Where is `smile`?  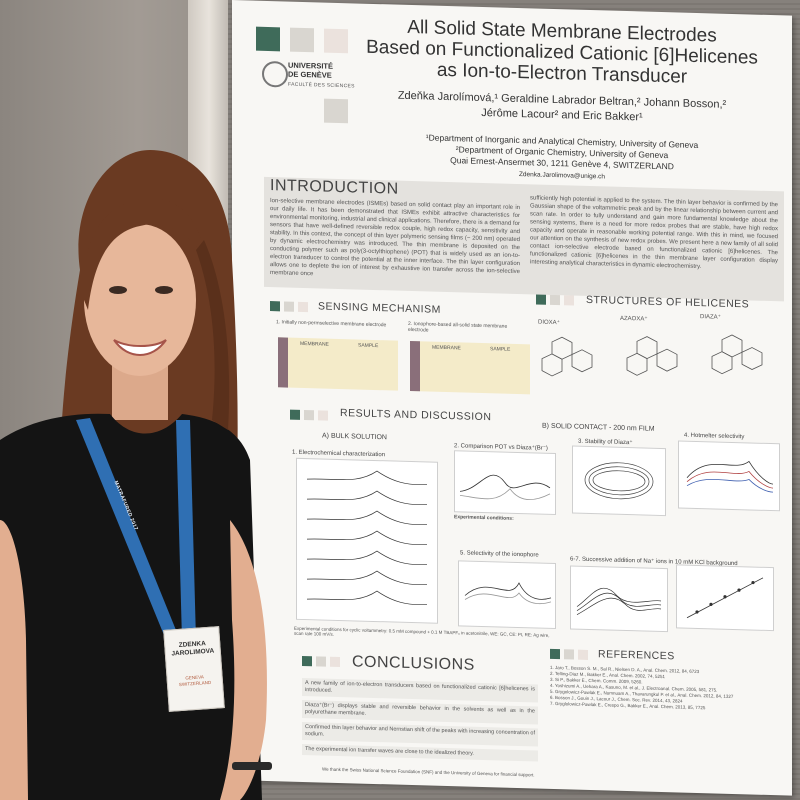 smile is located at coordinates (140, 347).